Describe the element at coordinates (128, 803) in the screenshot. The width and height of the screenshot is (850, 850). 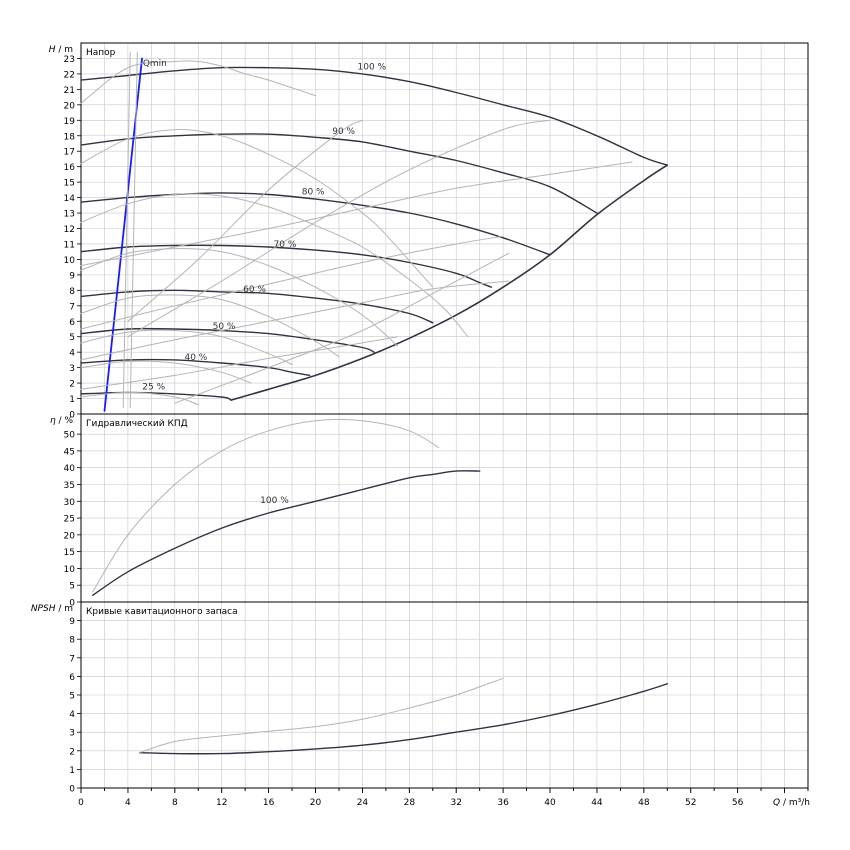
I see `x-tick-label: 4` at that location.